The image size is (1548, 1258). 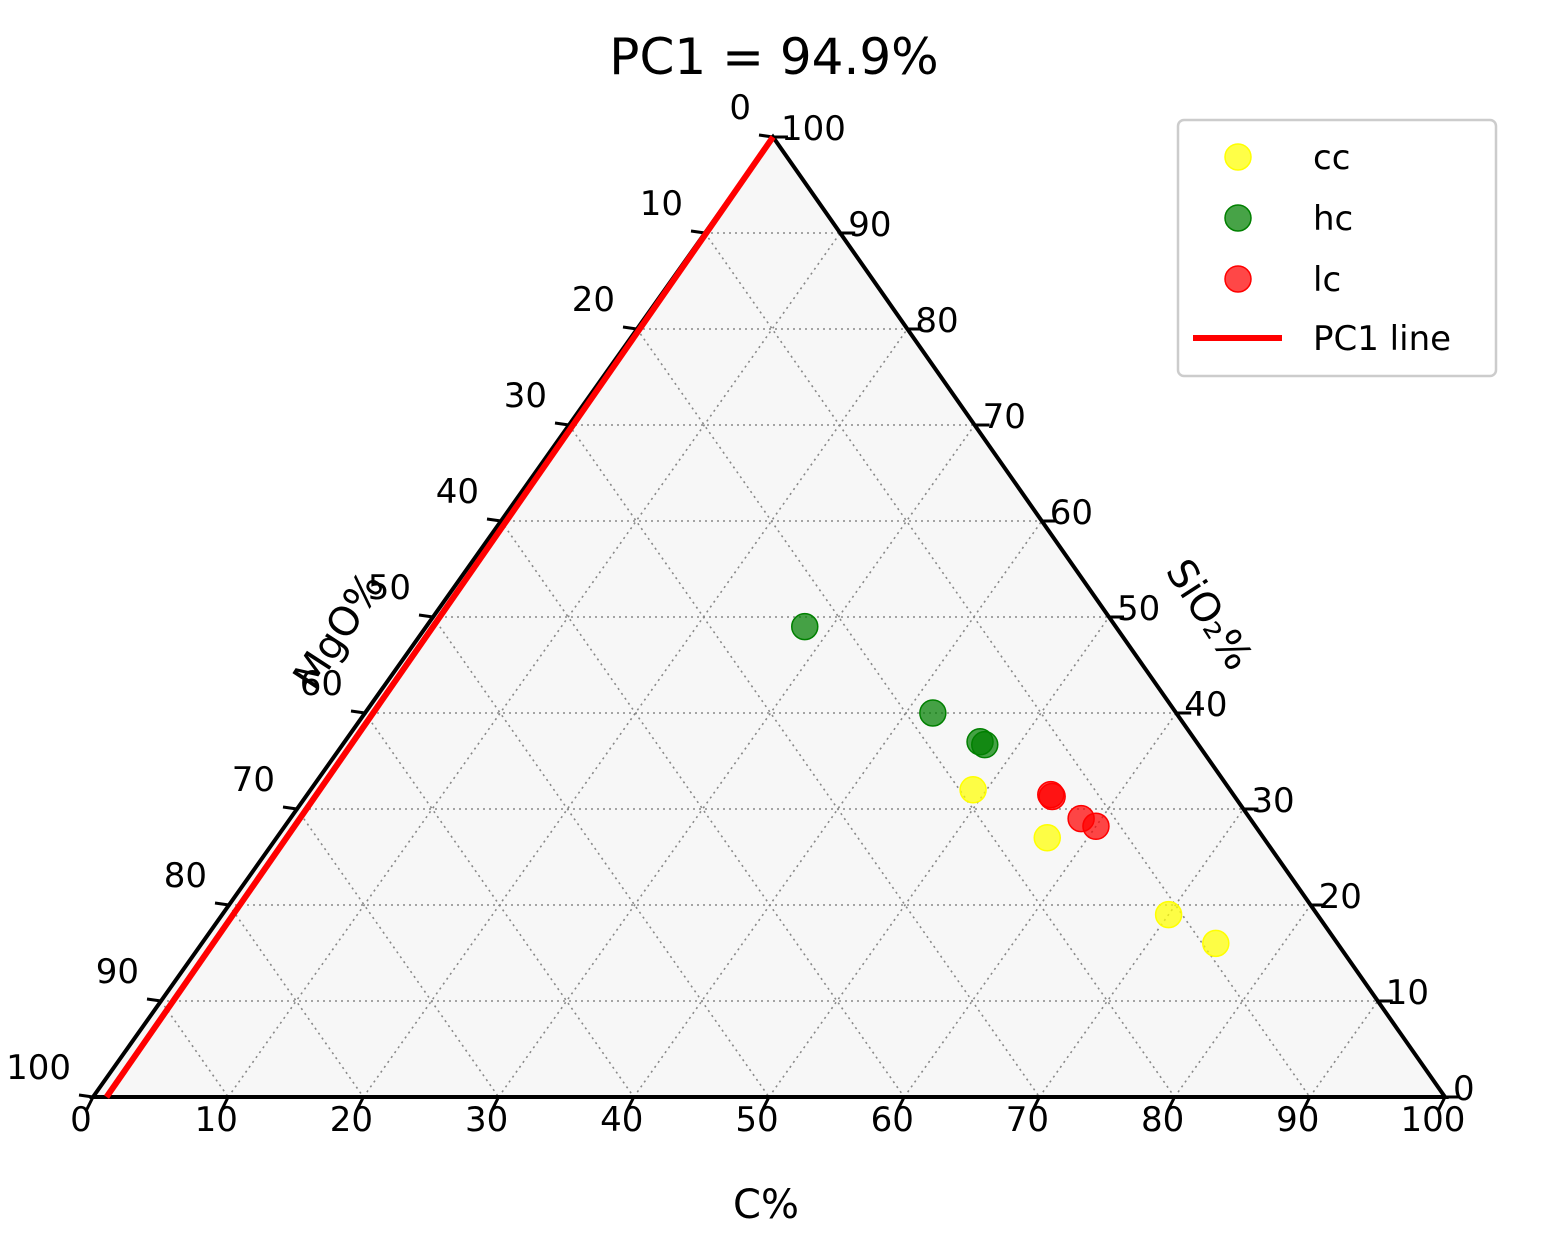 I want to click on bottom-tick-label: 100, so click(x=1433, y=1120).